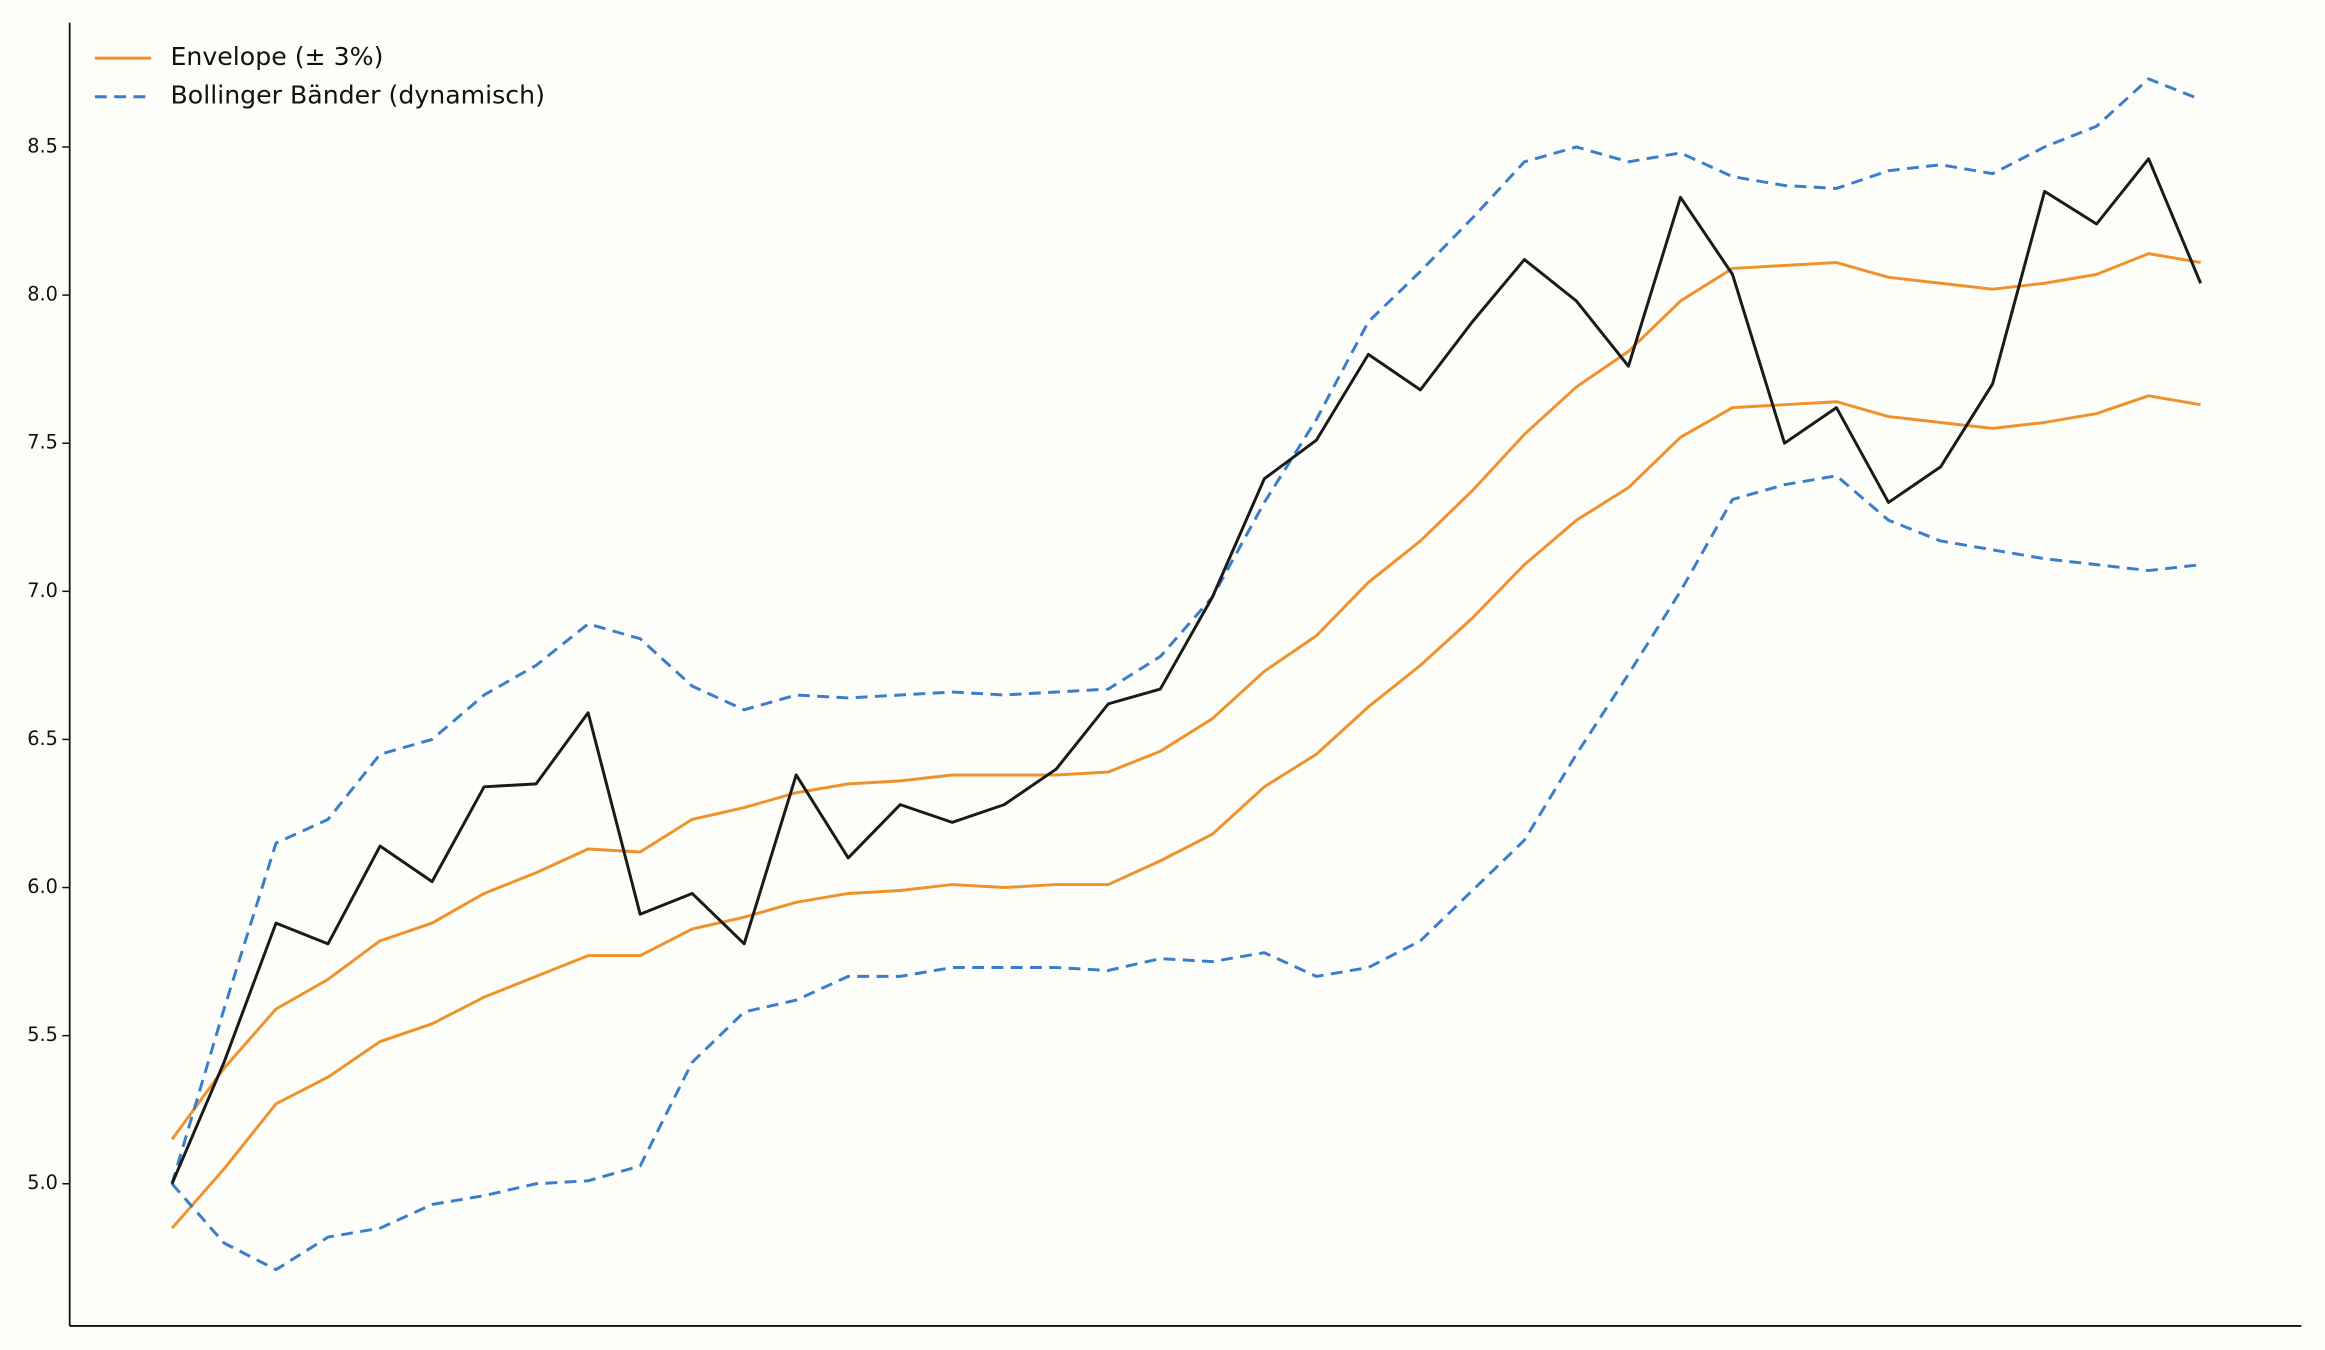  What do you see at coordinates (42, 1034) in the screenshot?
I see `y-tick-label: 5.5` at bounding box center [42, 1034].